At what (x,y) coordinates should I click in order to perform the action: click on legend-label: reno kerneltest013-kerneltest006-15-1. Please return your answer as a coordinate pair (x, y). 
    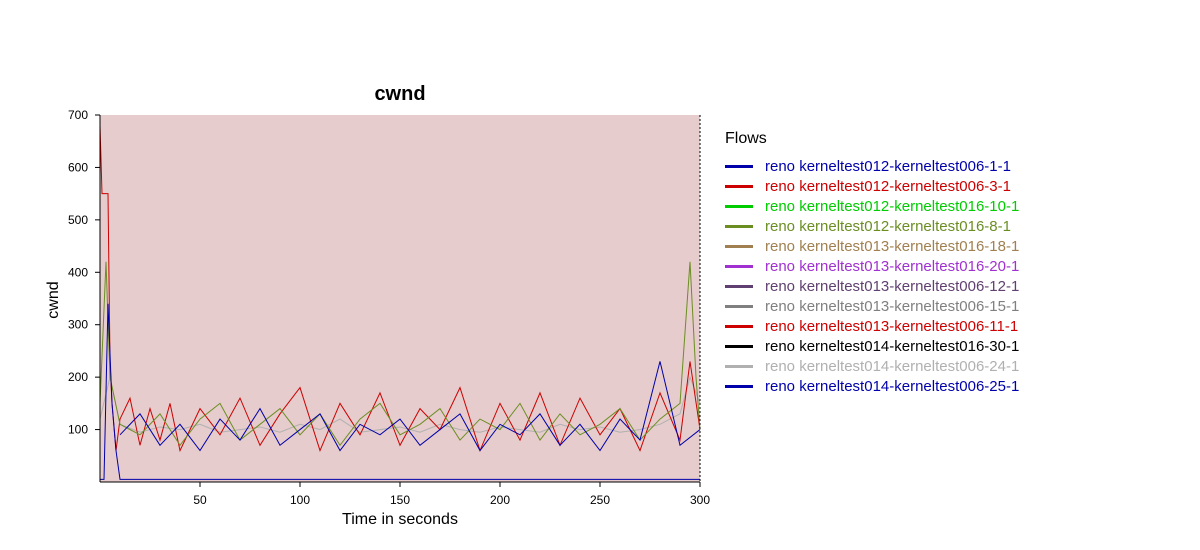
    Looking at the image, I should click on (892, 306).